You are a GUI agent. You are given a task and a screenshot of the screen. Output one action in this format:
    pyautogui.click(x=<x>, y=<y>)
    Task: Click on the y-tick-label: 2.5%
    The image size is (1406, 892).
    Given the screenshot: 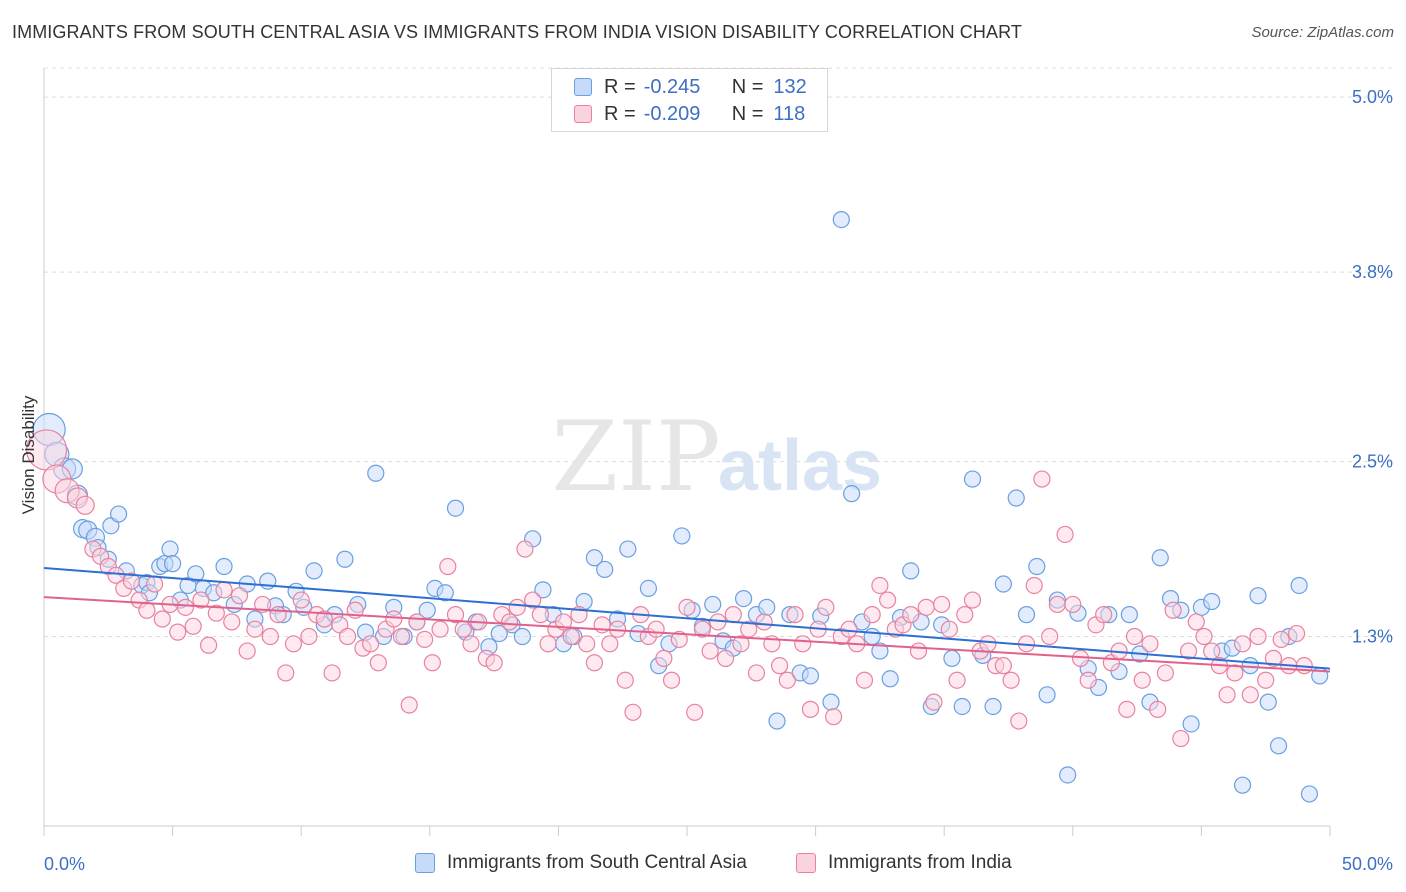 What is the action you would take?
    pyautogui.click(x=1372, y=462)
    